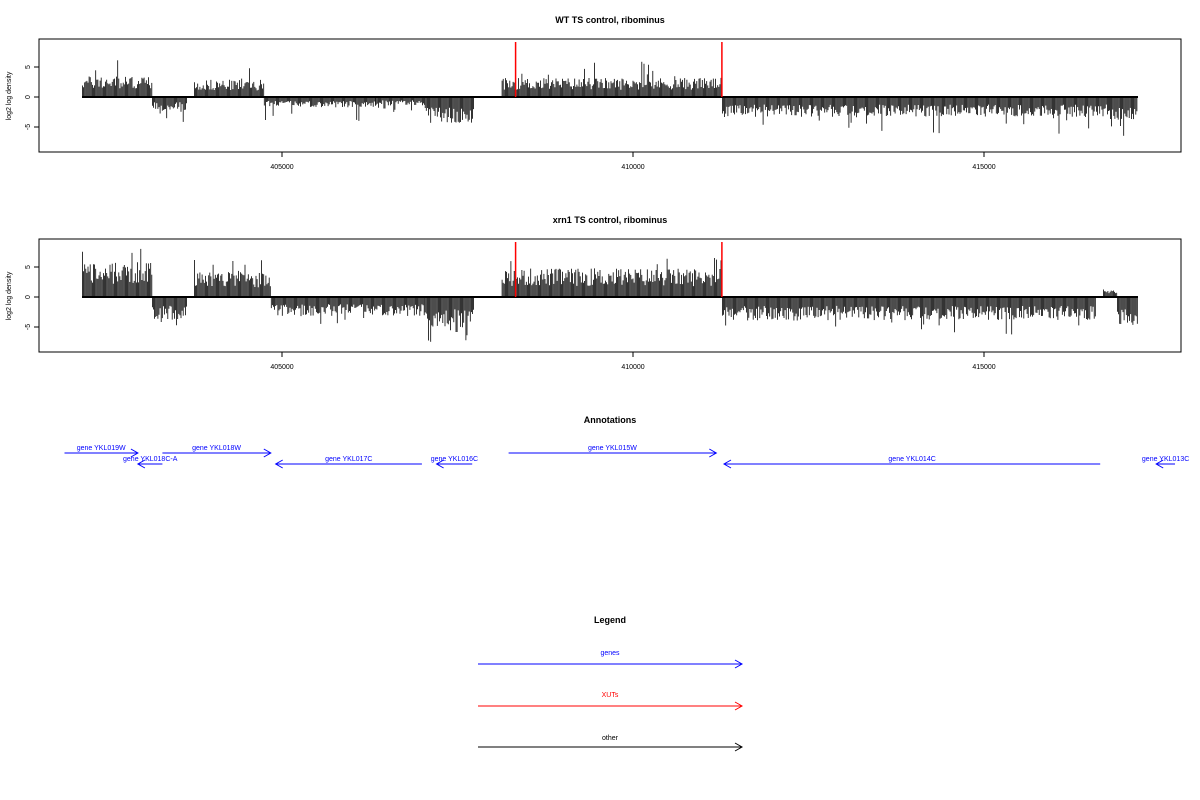 Image resolution: width=1200 pixels, height=800 pixels. What do you see at coordinates (611, 743) in the screenshot?
I see `legend-item-other: other` at bounding box center [611, 743].